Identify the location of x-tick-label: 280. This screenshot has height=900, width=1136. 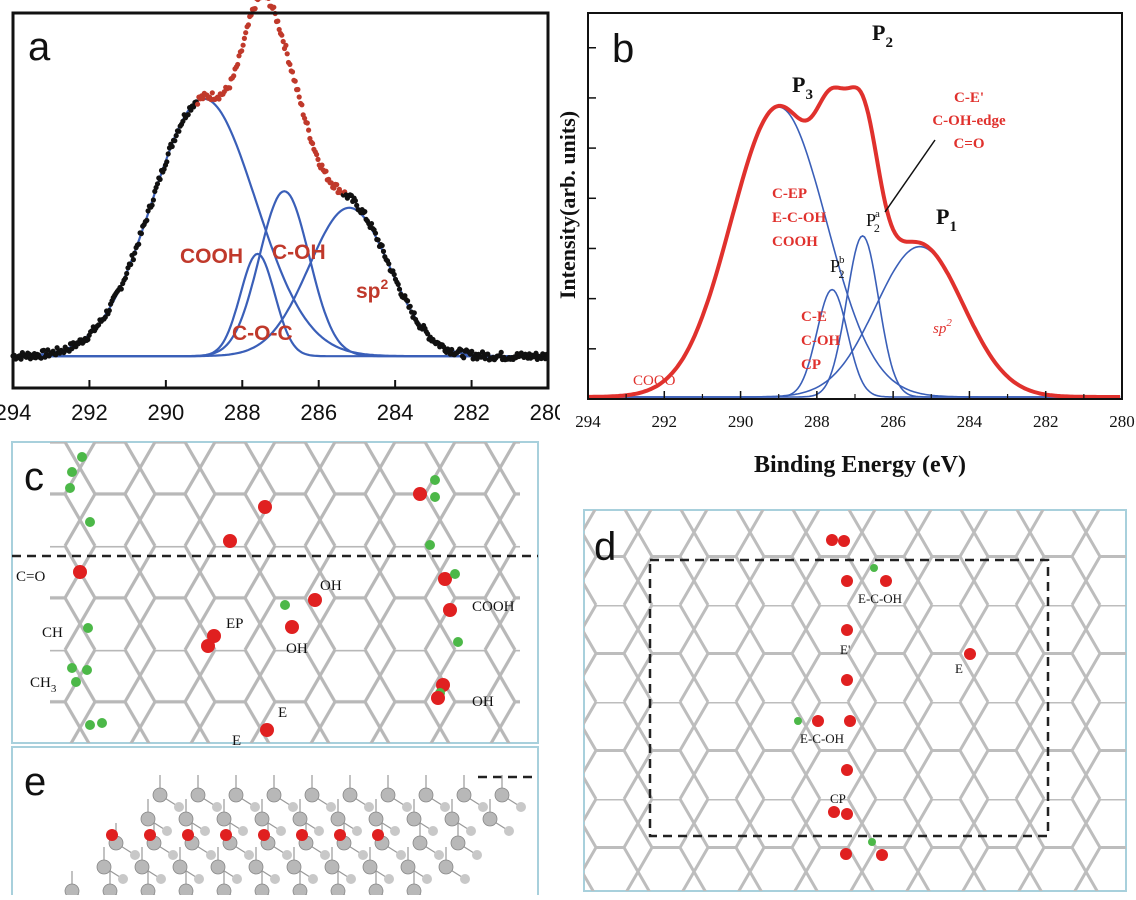
(1122, 421).